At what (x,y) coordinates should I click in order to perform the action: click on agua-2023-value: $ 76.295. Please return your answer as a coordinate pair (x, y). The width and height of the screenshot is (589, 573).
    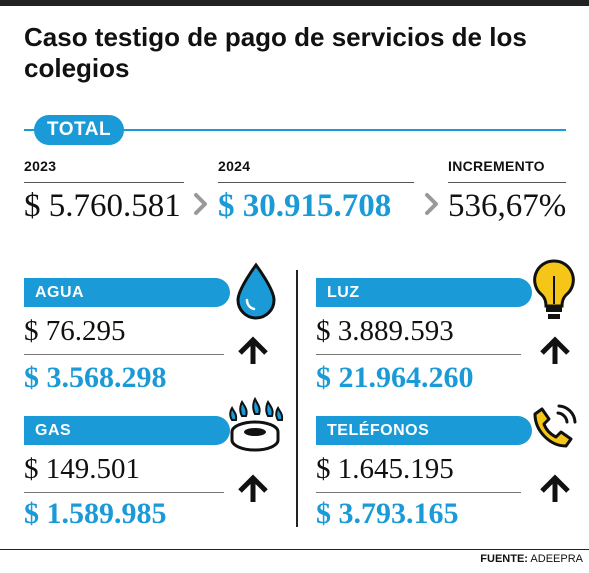
    Looking at the image, I should click on (75, 331).